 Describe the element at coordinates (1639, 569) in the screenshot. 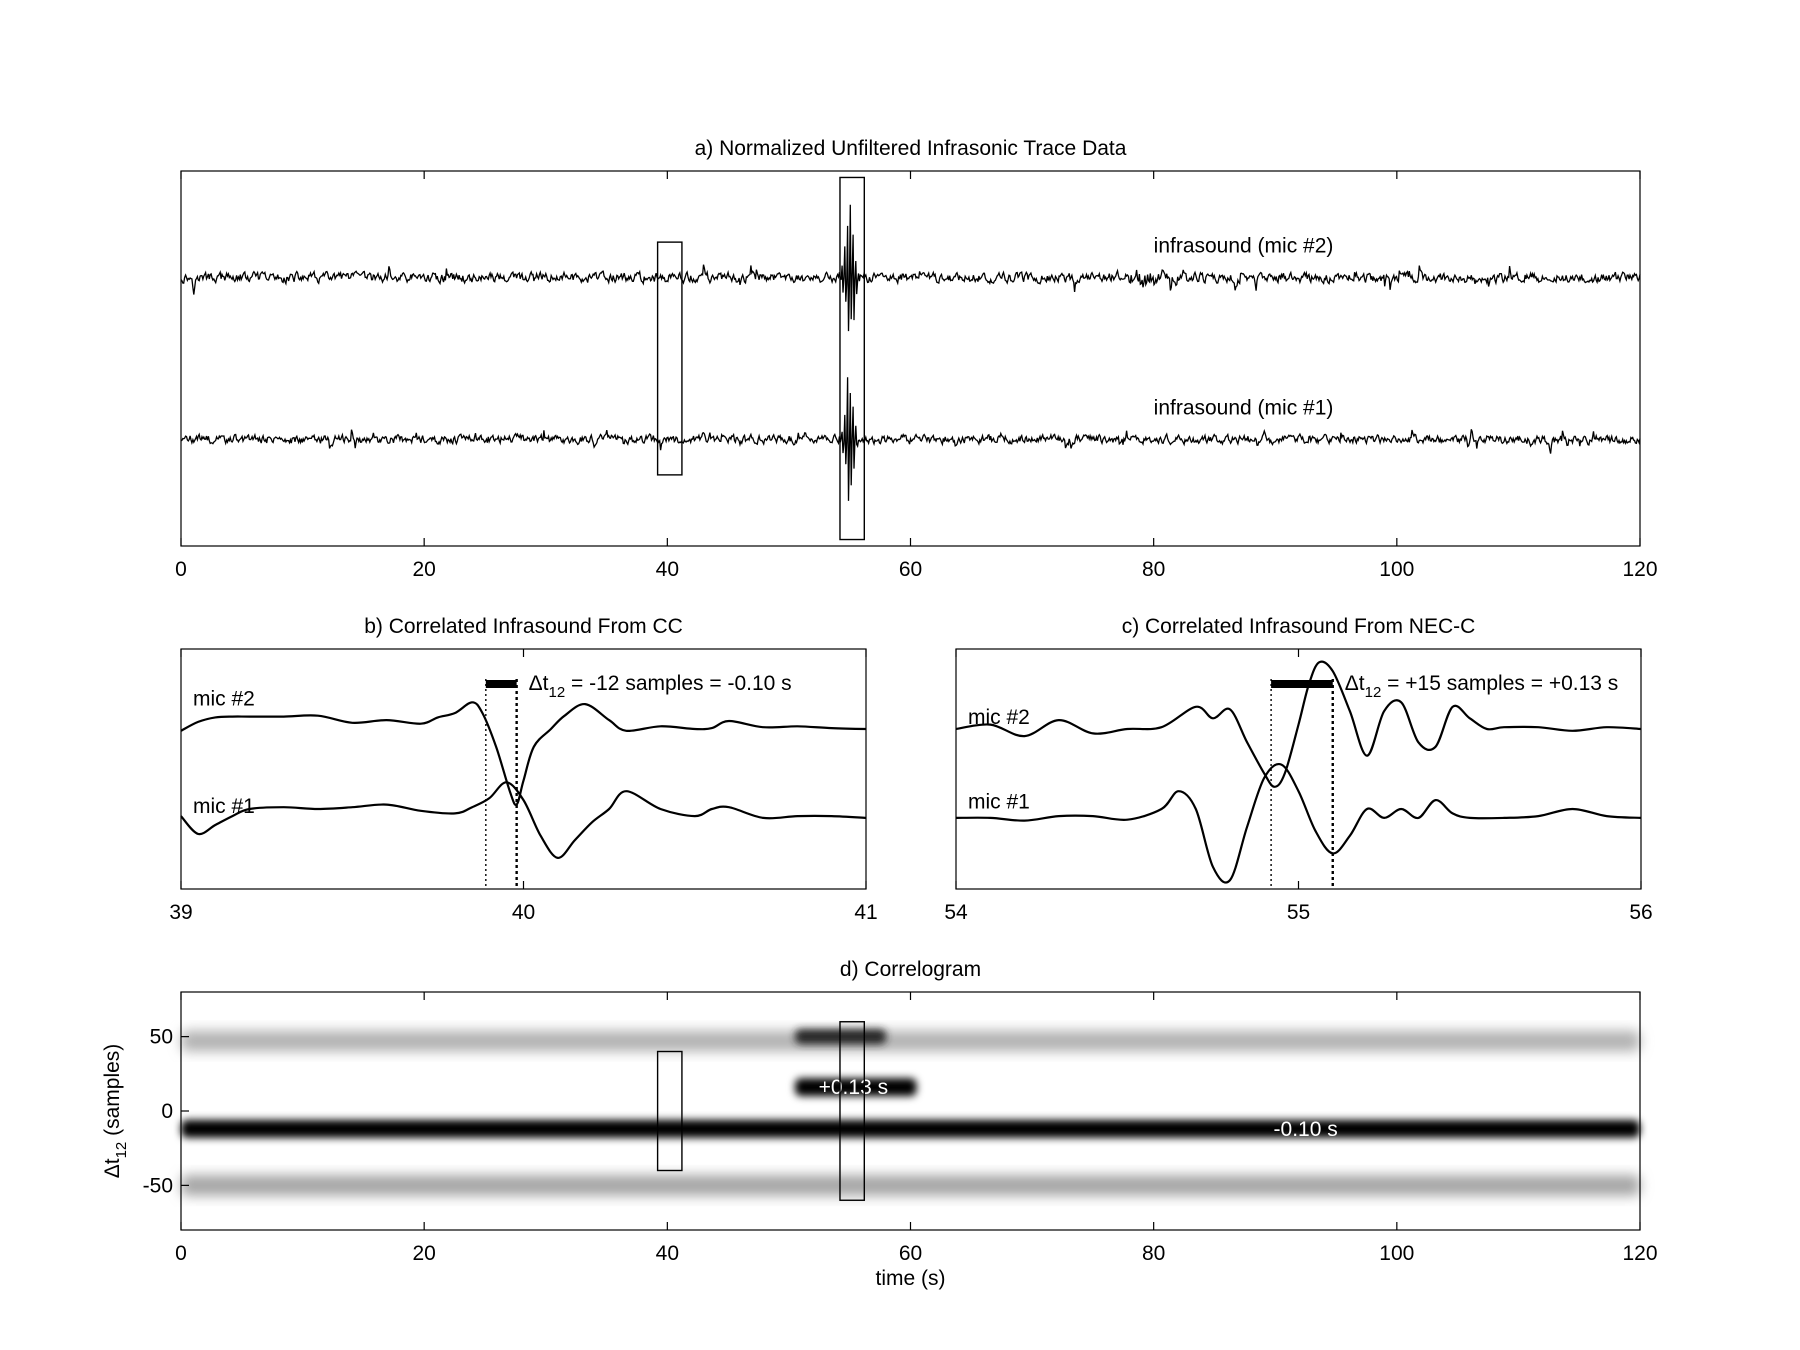

I see `panel-a-tick-label: 120` at that location.